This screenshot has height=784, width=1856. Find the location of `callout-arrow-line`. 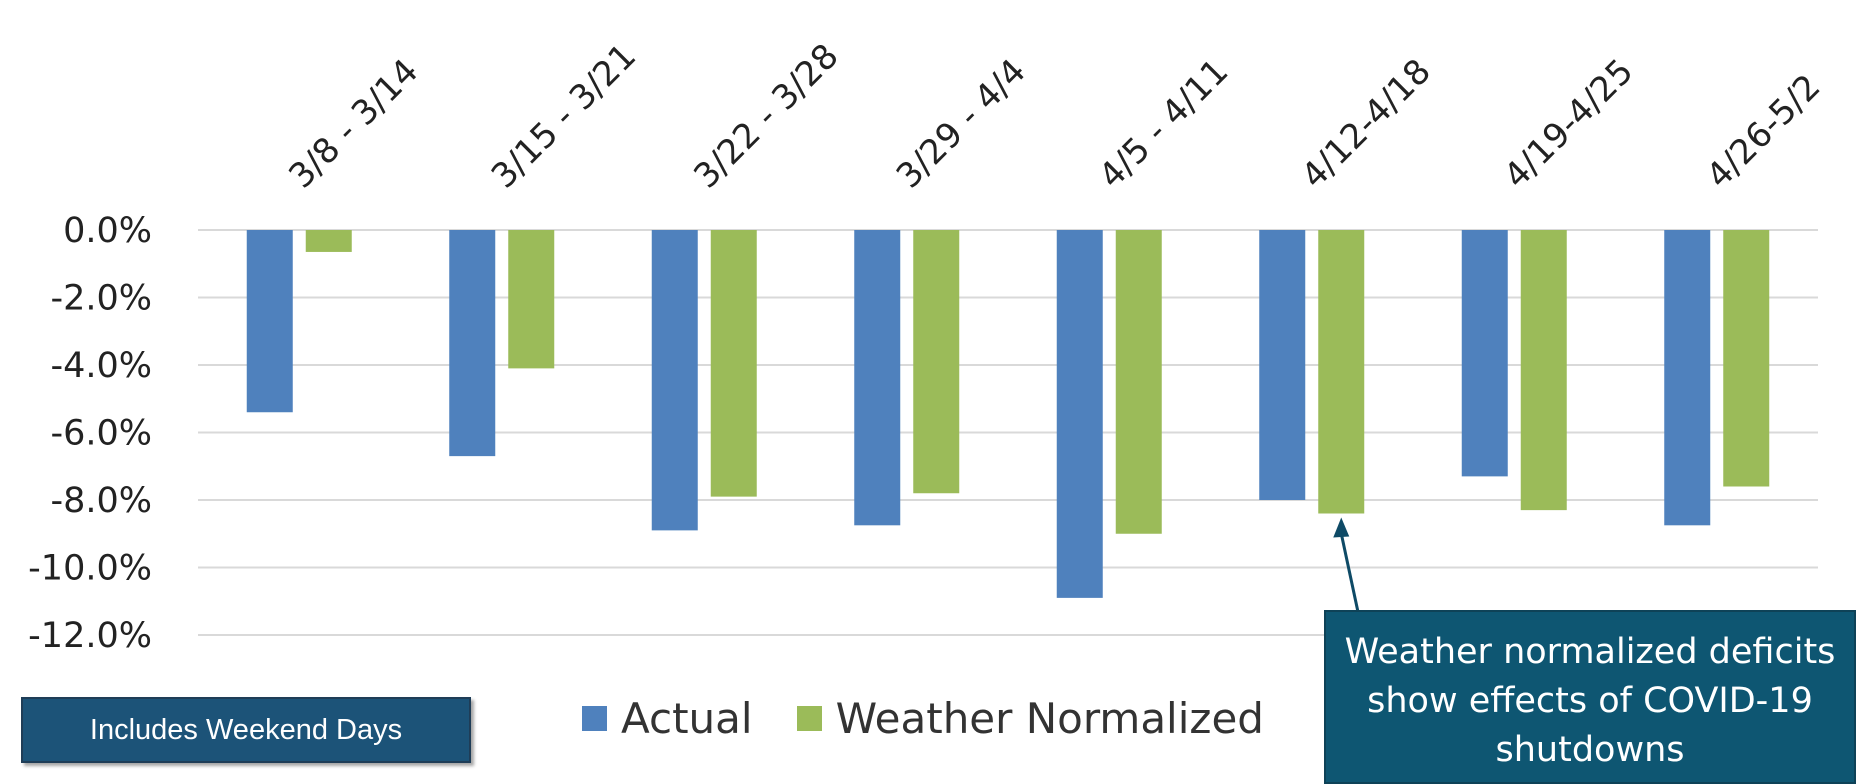

callout-arrow-line is located at coordinates (1349, 573).